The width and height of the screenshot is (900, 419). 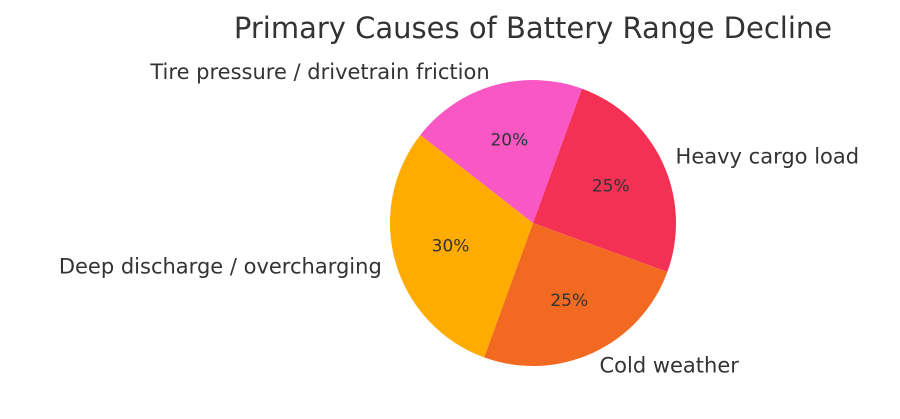 I want to click on slice-value-tire-pressure-drivetrain-friction: 20%, so click(x=509, y=141).